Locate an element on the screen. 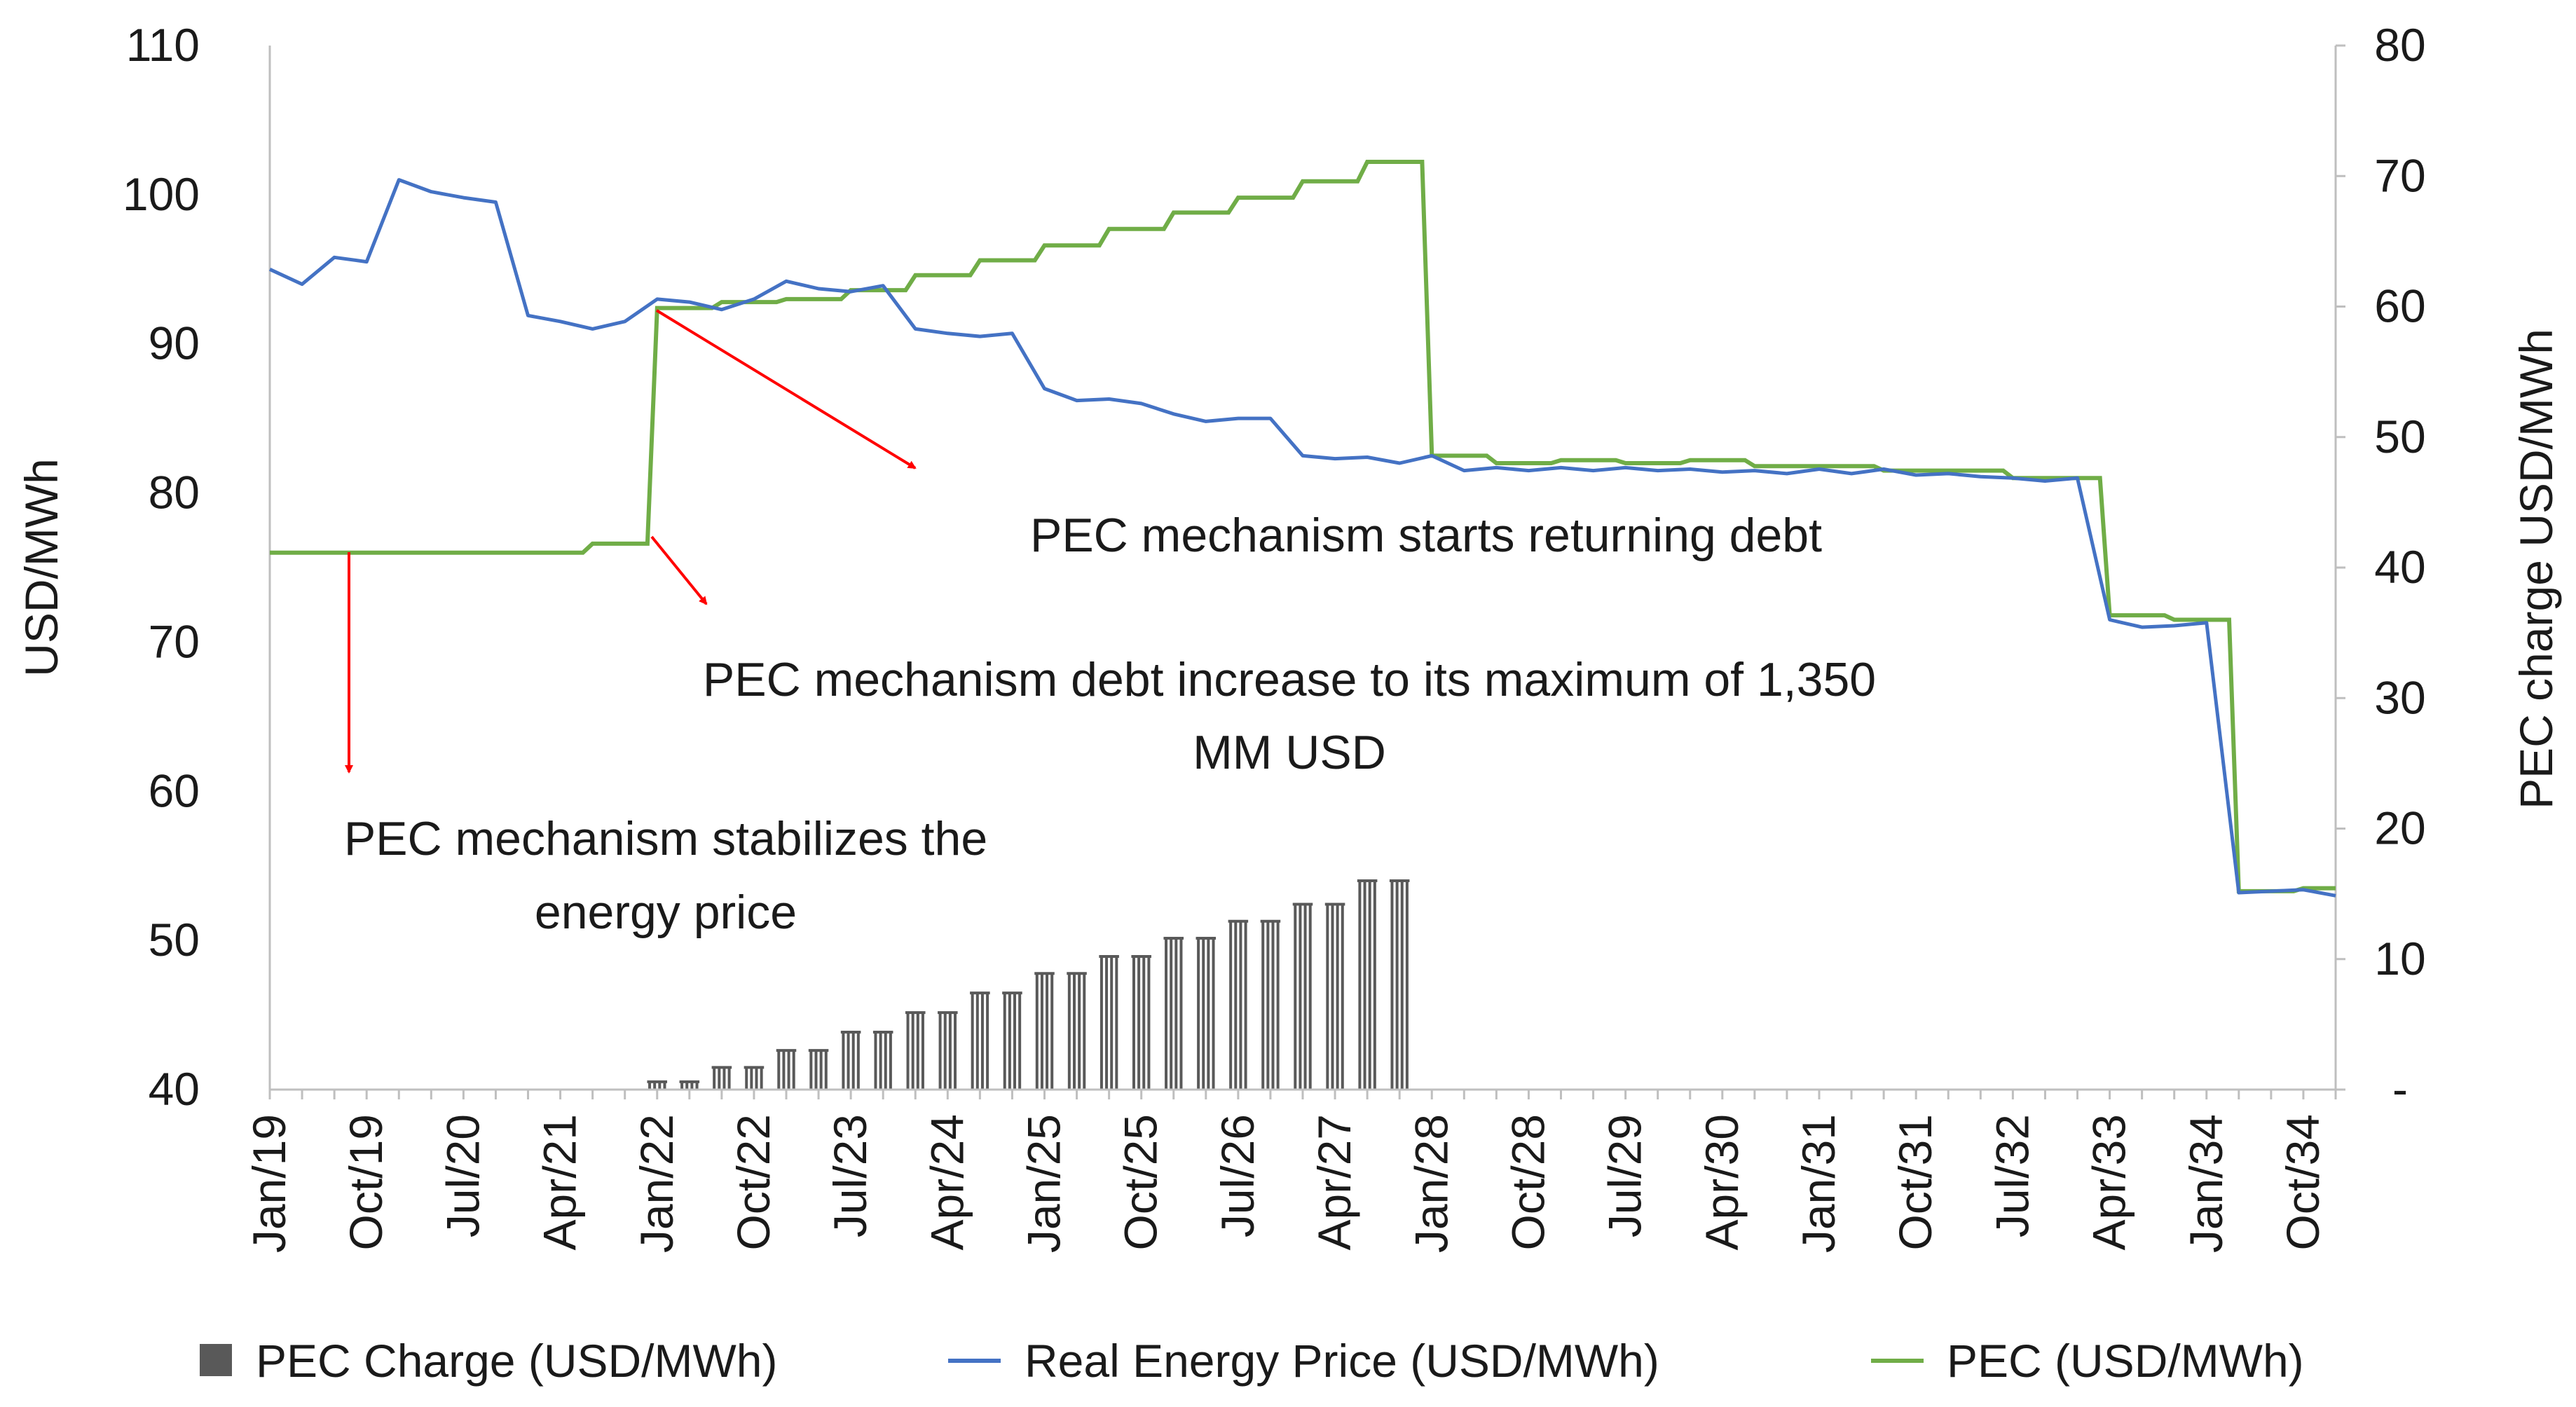 The height and width of the screenshot is (1407, 2576). x-tick-label: Jul/23 is located at coordinates (850, 1176).